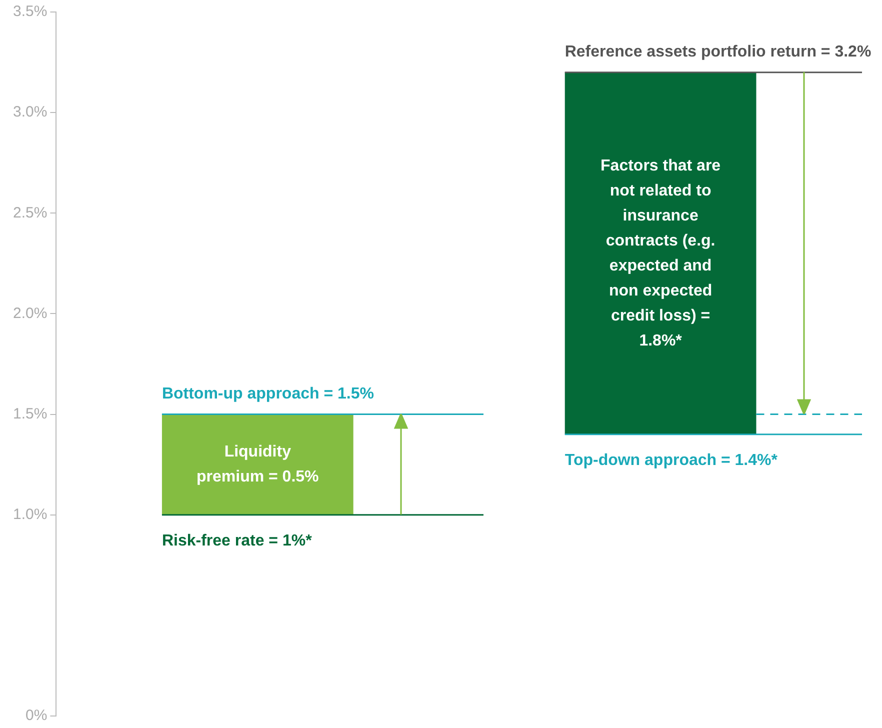  What do you see at coordinates (718, 52) in the screenshot?
I see `ref-line-label: Reference assets portfolio return = 3.2%` at bounding box center [718, 52].